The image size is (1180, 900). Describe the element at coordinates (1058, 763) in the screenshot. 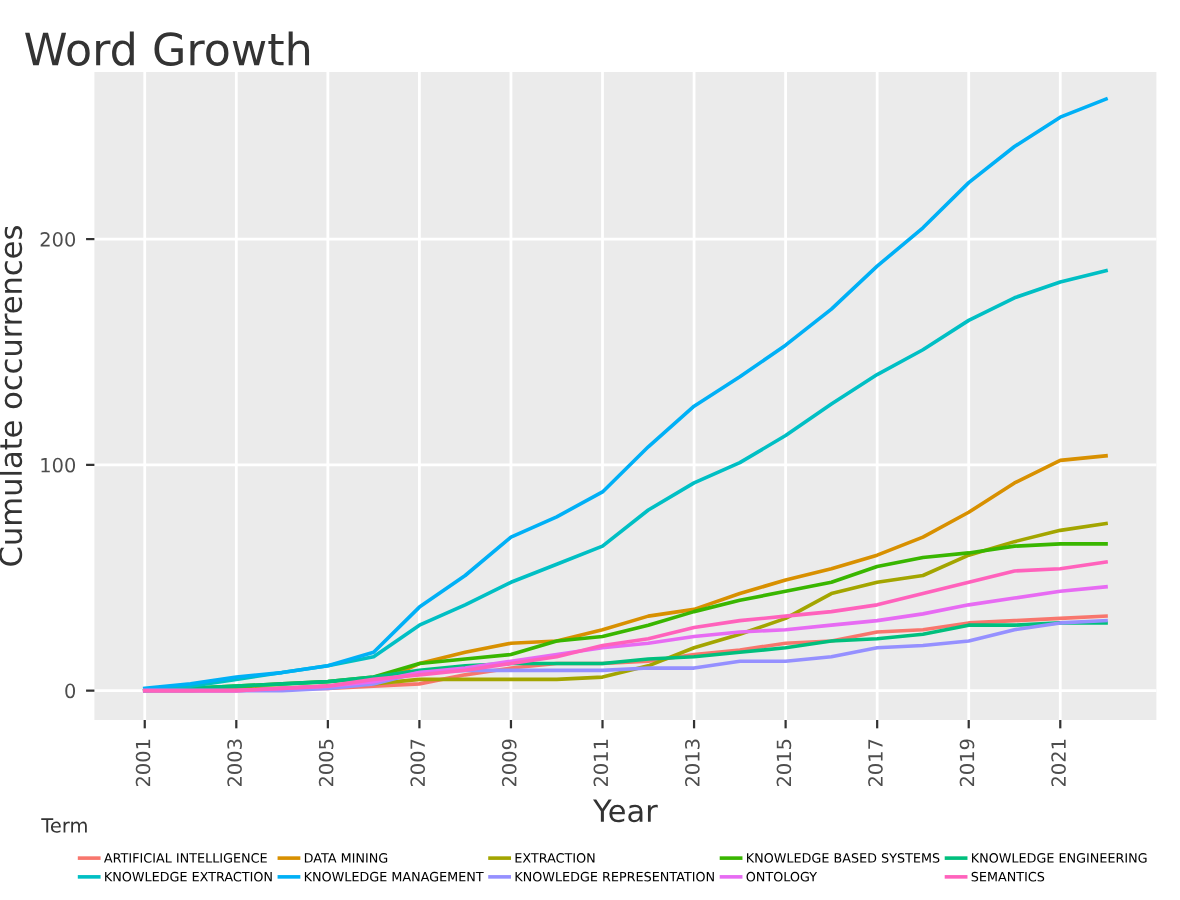

I see `x-tick-label: 2021` at that location.